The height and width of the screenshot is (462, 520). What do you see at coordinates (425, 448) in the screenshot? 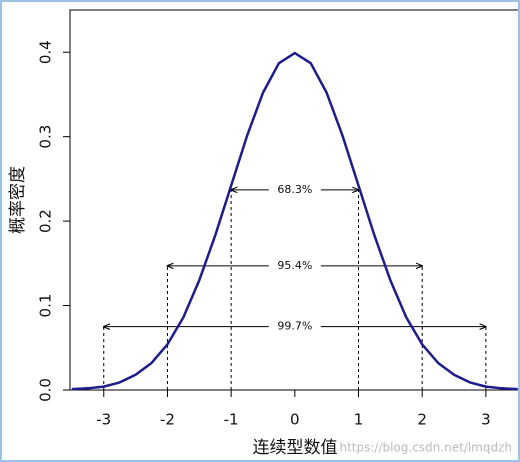
I see `watermark: https://blog.csdn.net/lmqdzh` at bounding box center [425, 448].